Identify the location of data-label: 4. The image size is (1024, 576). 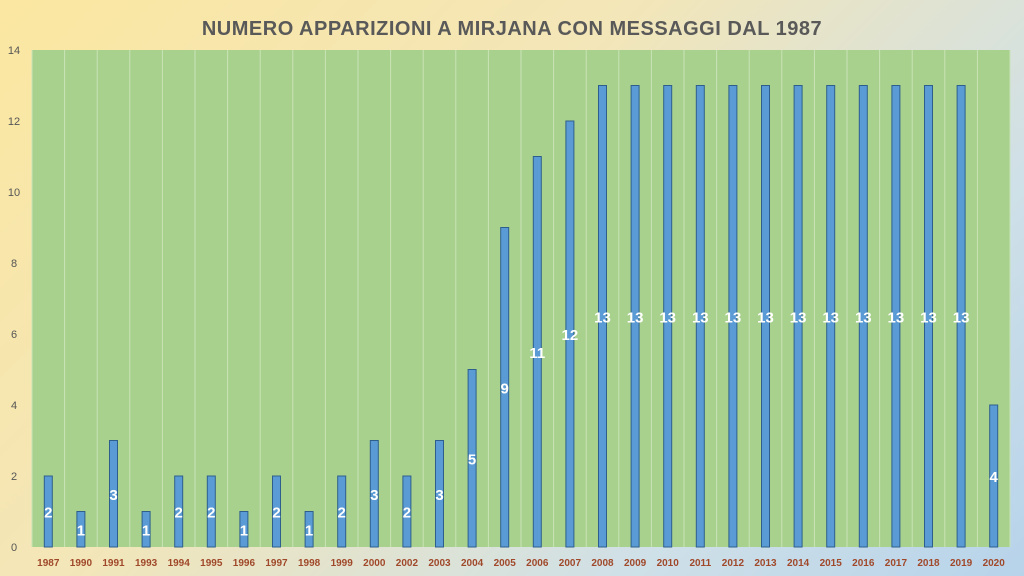
(994, 477).